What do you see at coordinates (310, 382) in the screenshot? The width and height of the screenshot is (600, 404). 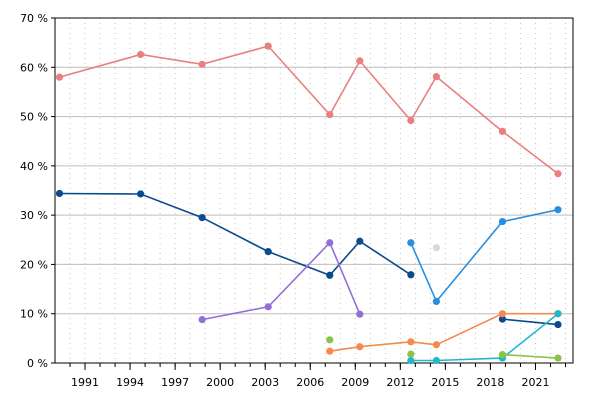 I see `x-tick-label: 2006` at bounding box center [310, 382].